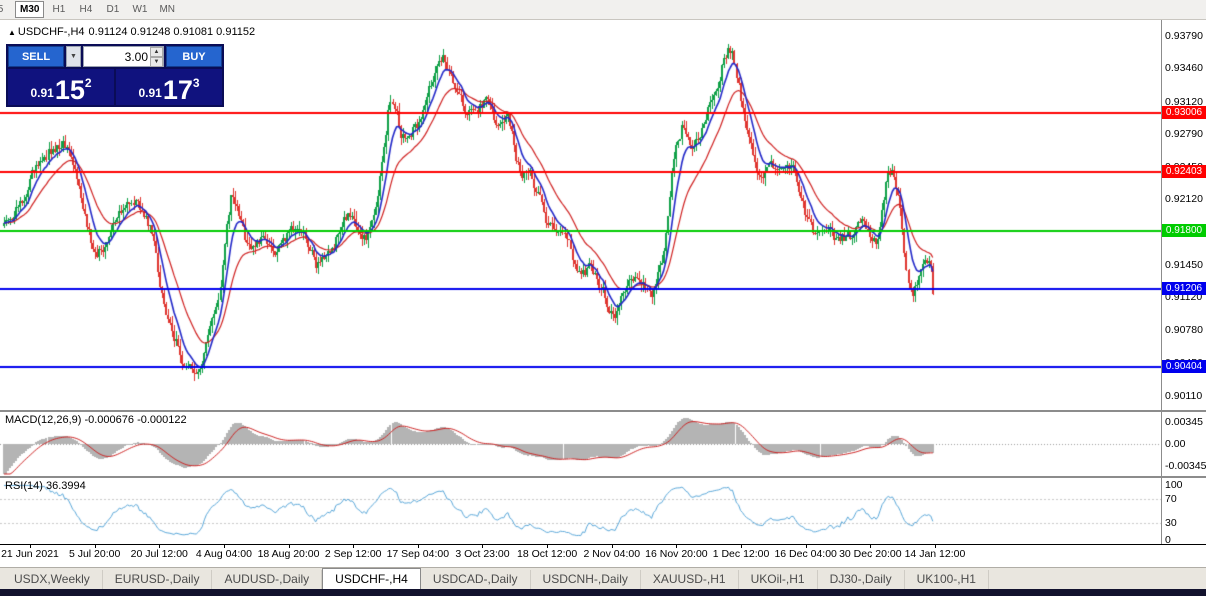 The width and height of the screenshot is (1206, 596). What do you see at coordinates (861, 579) in the screenshot?
I see `chart-tab-dj30-daily: DJ30-,Daily` at bounding box center [861, 579].